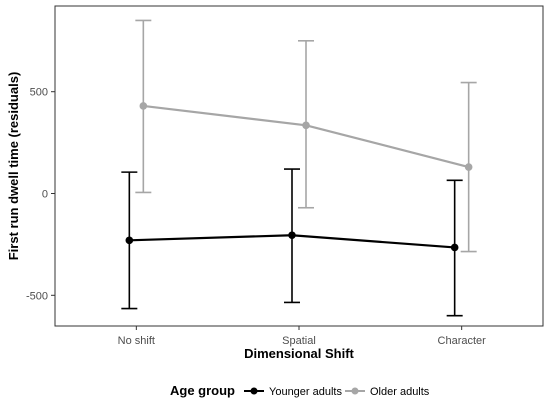  I want to click on legend: Age group Younger adults Older adults, so click(300, 390).